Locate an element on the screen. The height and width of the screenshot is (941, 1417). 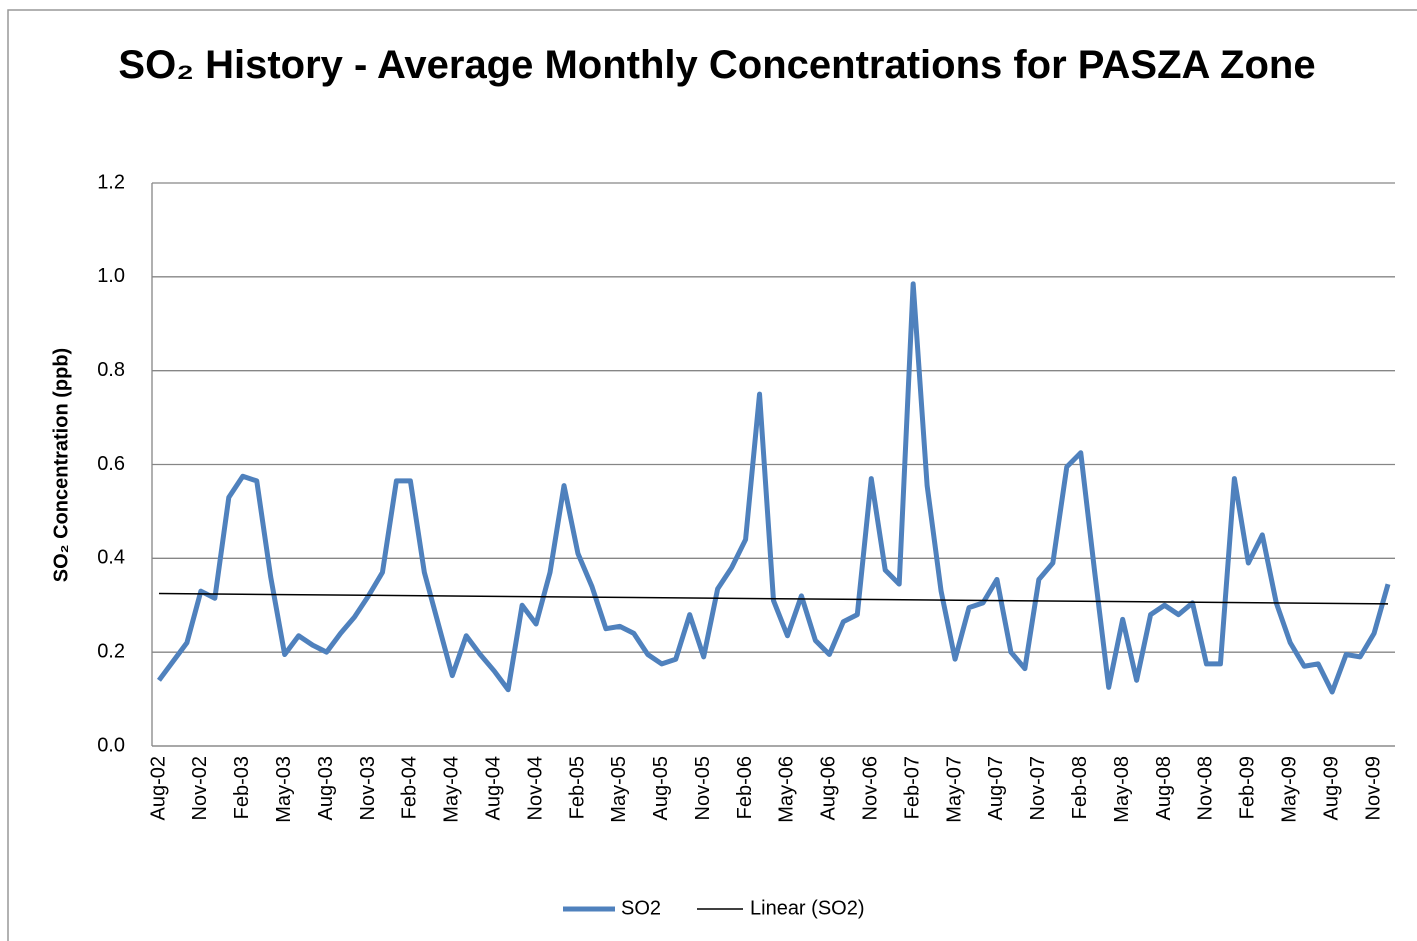
x-tick-label: Aug-09 is located at coordinates (1331, 788).